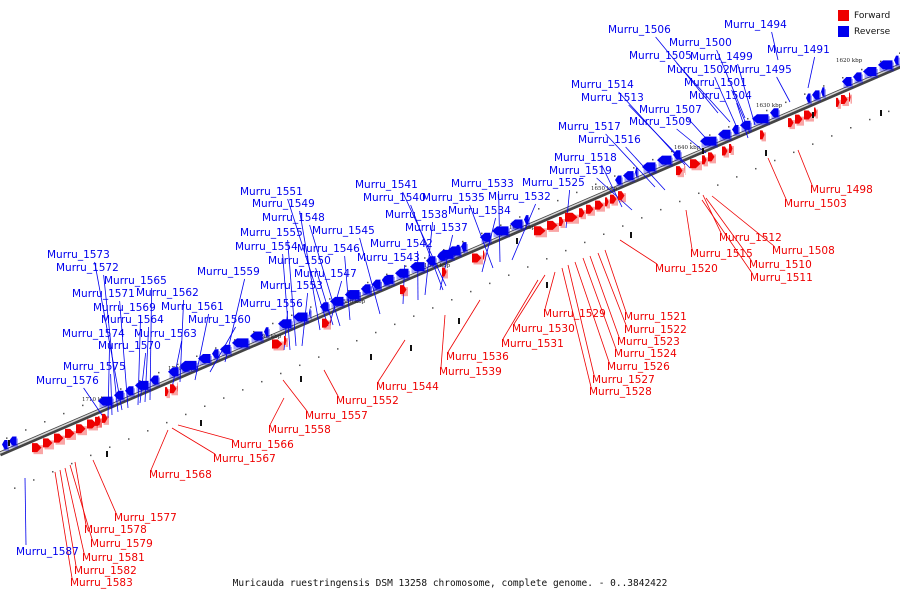 The image size is (900, 600). I want to click on gene-label-murru-1579: Murru_1579, so click(121, 544).